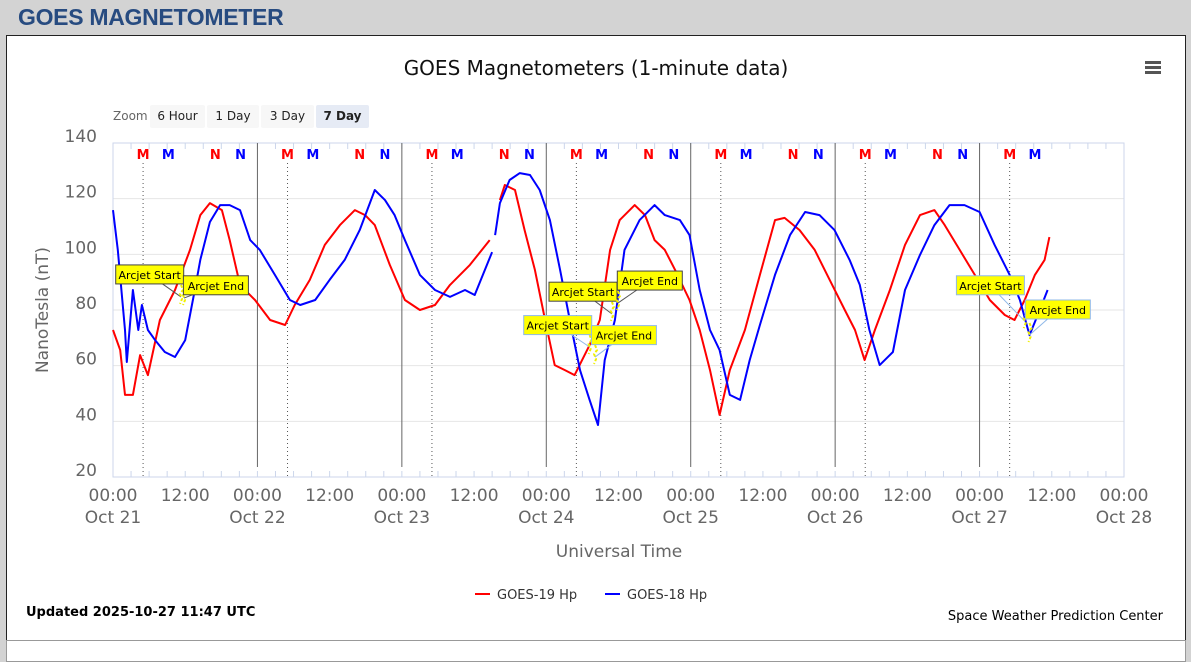 Image resolution: width=1191 pixels, height=662 pixels. What do you see at coordinates (537, 595) in the screenshot?
I see `legend-item: GOES-19 Hp` at bounding box center [537, 595].